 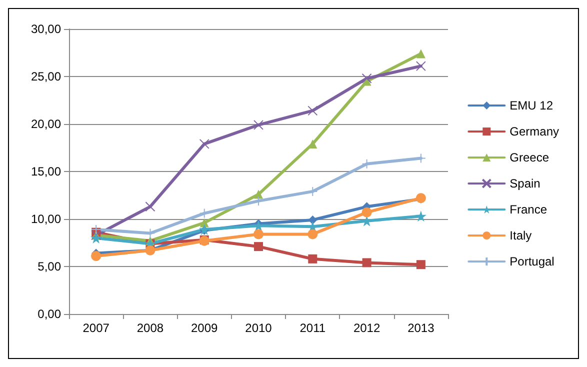 I want to click on legend-label: Greece, so click(x=530, y=157).